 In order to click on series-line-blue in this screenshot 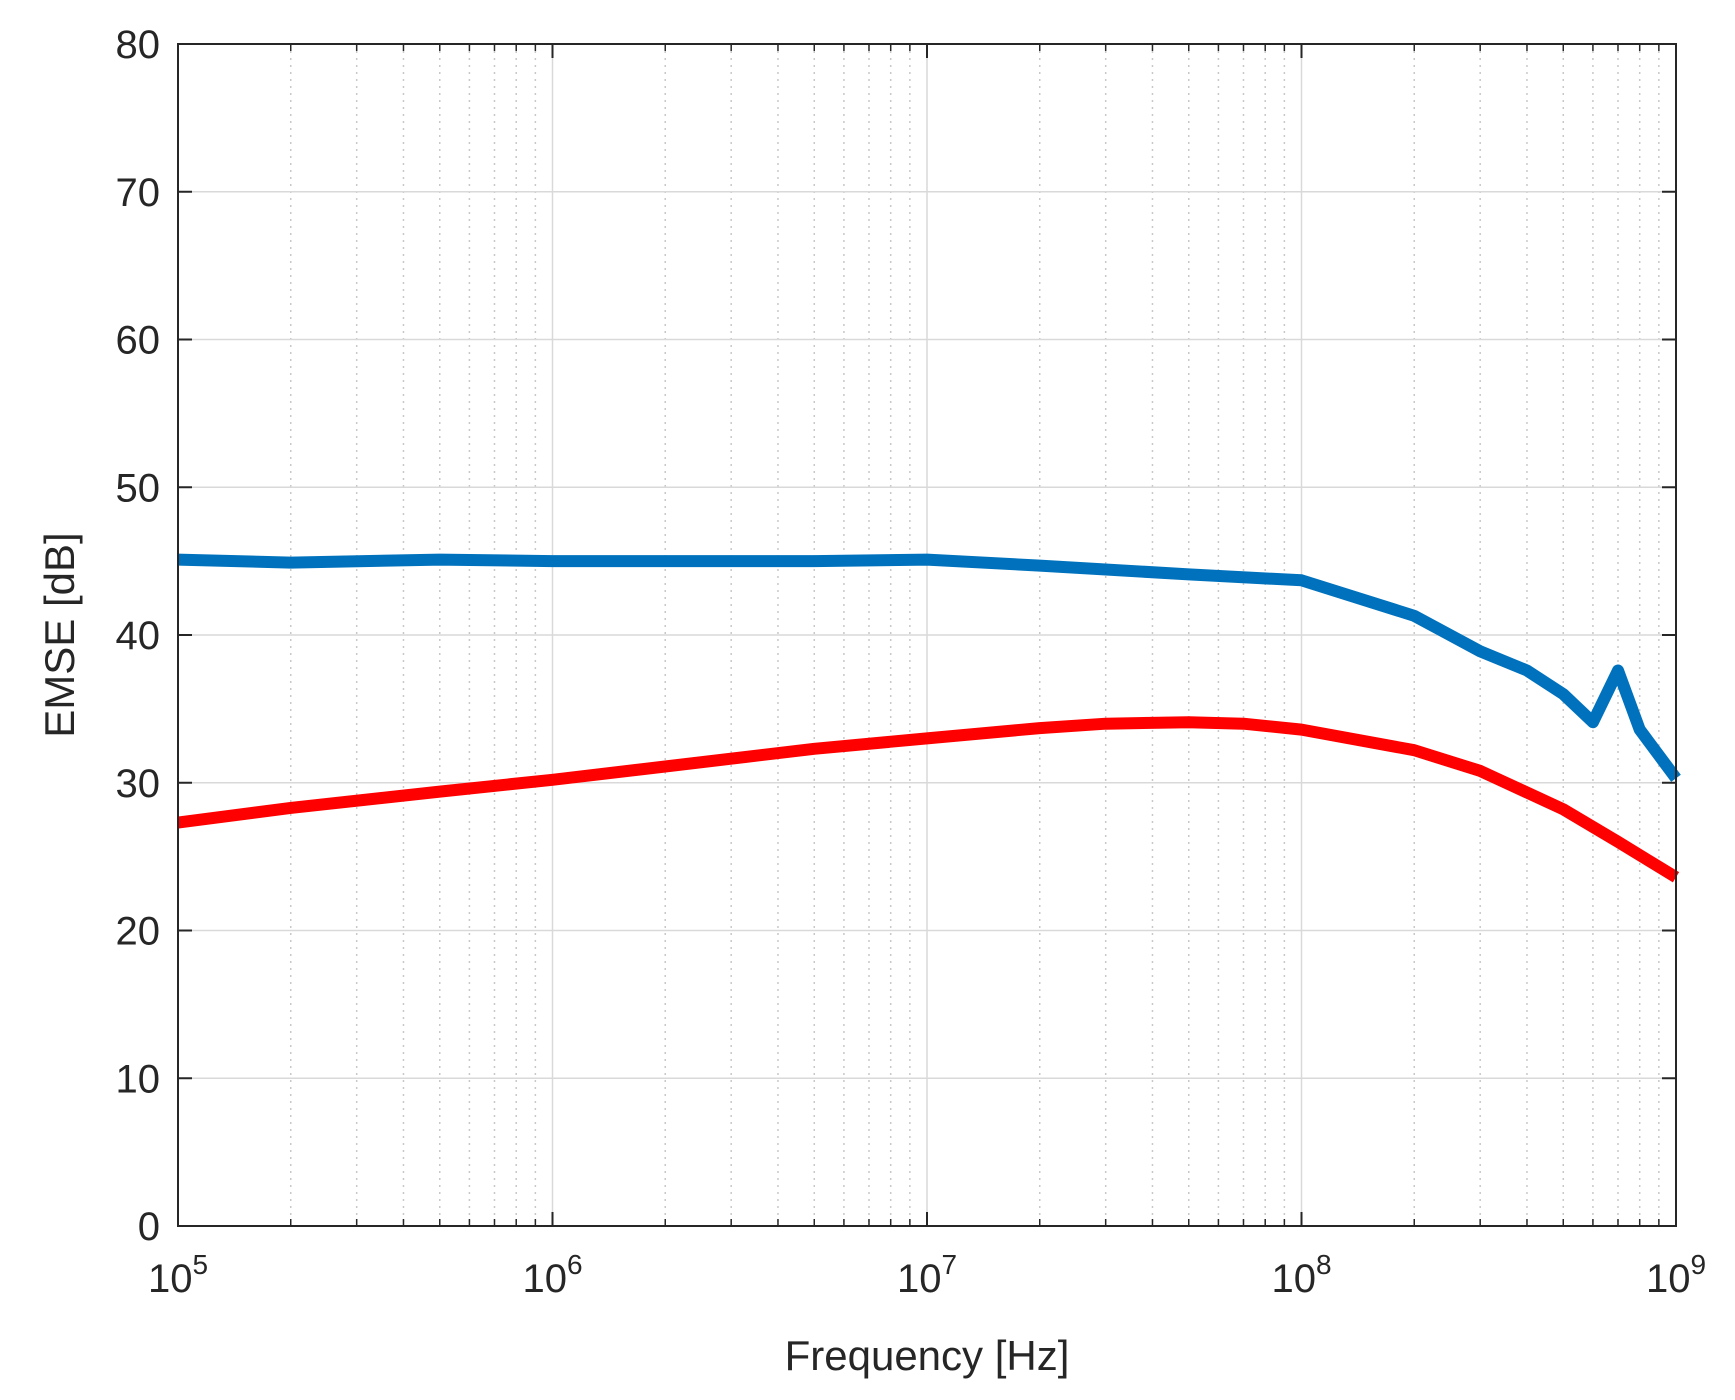, I will do `click(929, 667)`.